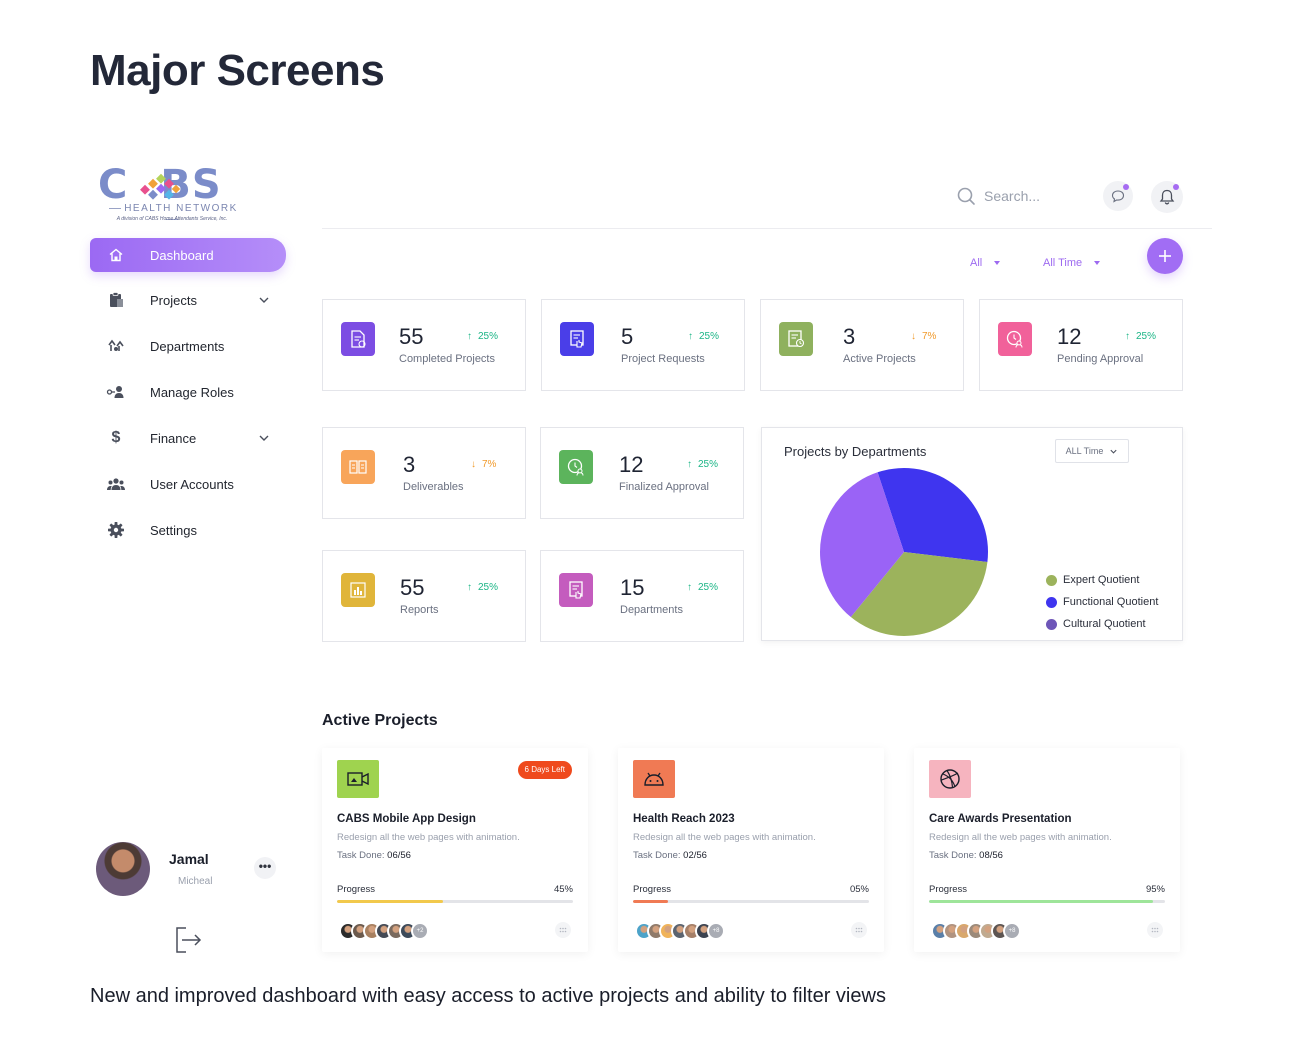 Image resolution: width=1300 pixels, height=1043 pixels. Describe the element at coordinates (188, 530) in the screenshot. I see `sidebar-item-settings: Settings` at that location.